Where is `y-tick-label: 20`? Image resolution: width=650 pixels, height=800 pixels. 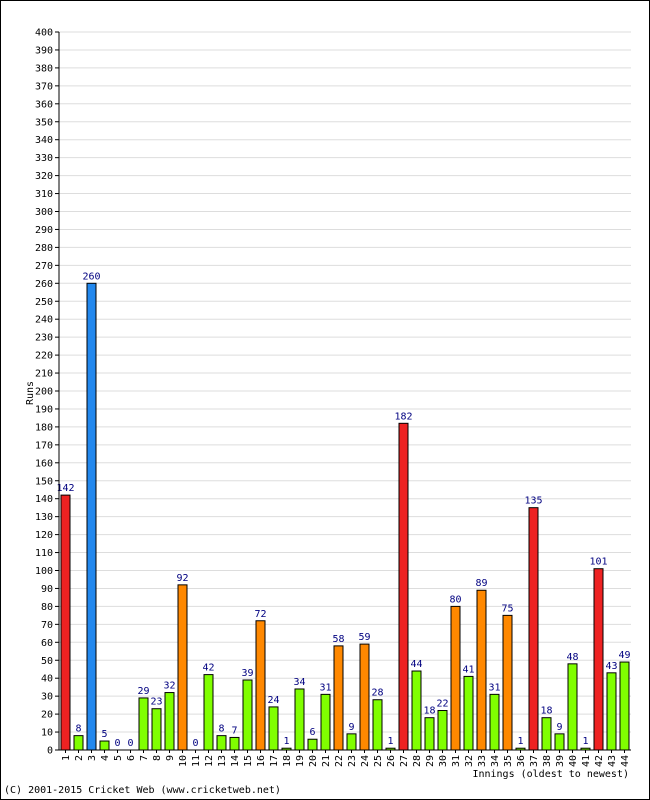 y-tick-label: 20 is located at coordinates (47, 715).